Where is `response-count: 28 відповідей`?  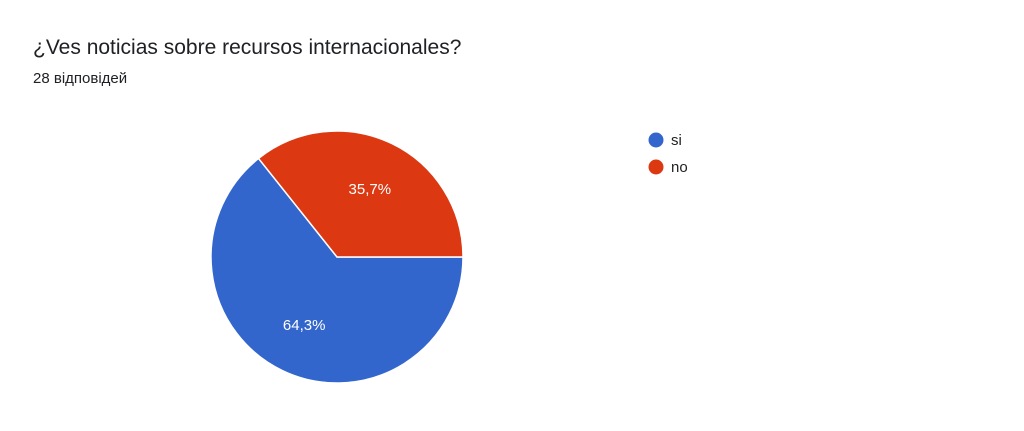
response-count: 28 відповідей is located at coordinates (80, 78).